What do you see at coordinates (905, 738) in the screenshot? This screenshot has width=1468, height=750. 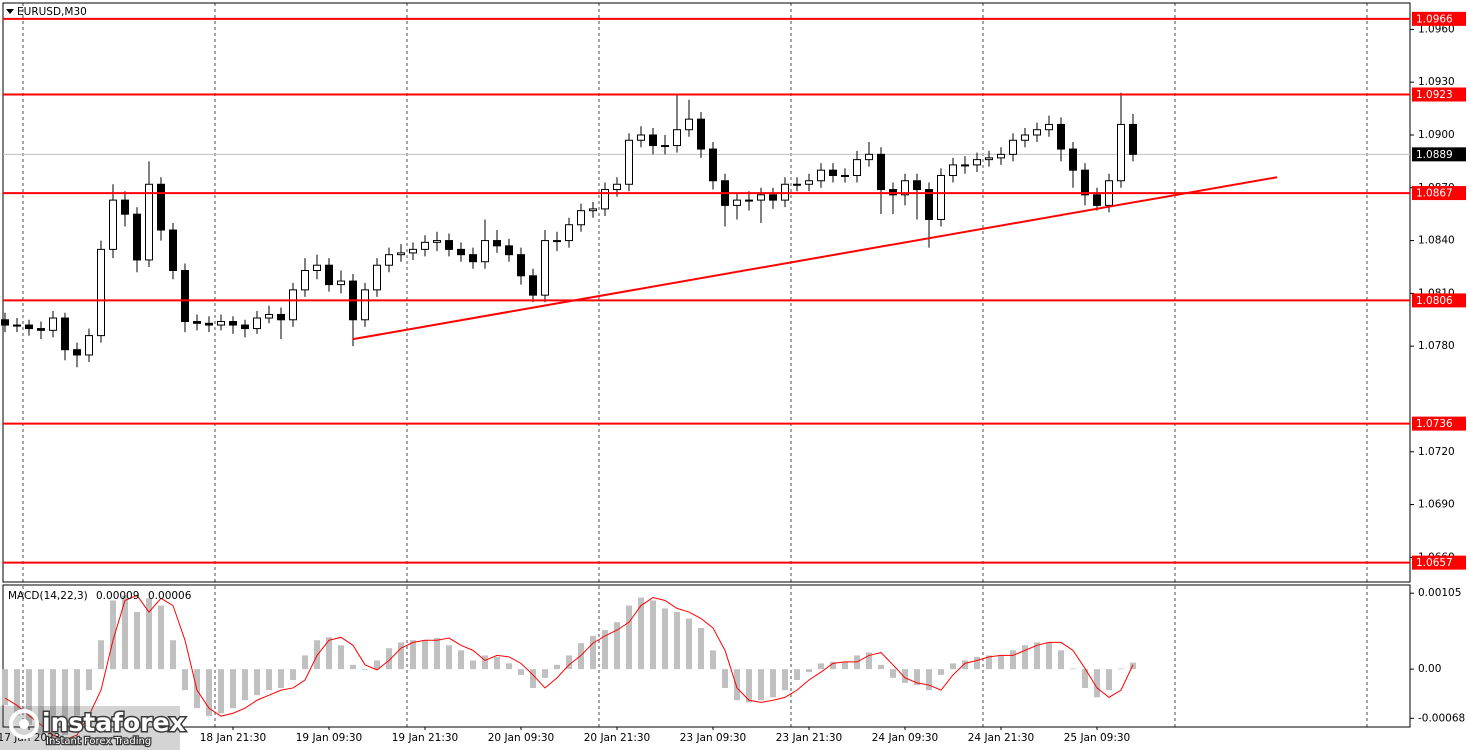 I see `x-tick-label: 24 Jan 09:30` at bounding box center [905, 738].